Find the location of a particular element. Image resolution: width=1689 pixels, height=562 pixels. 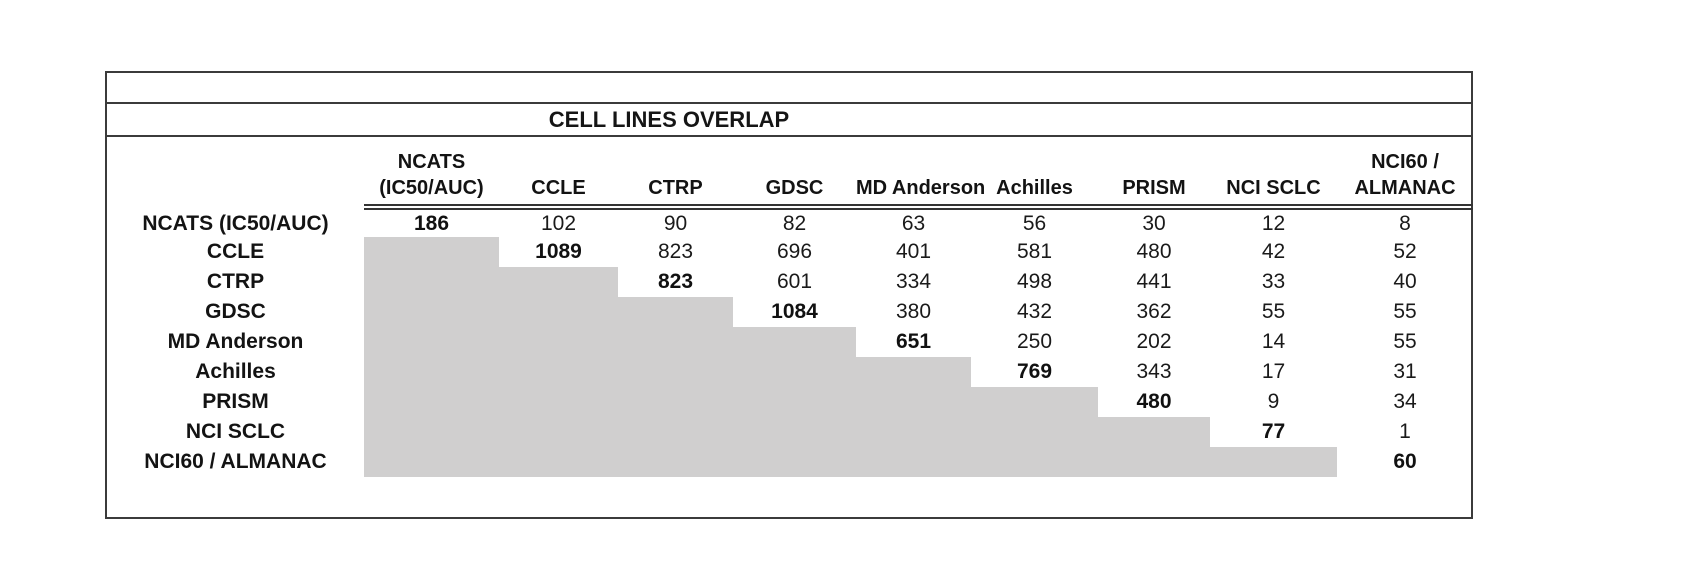

matrix-cell: 102 is located at coordinates (558, 223).